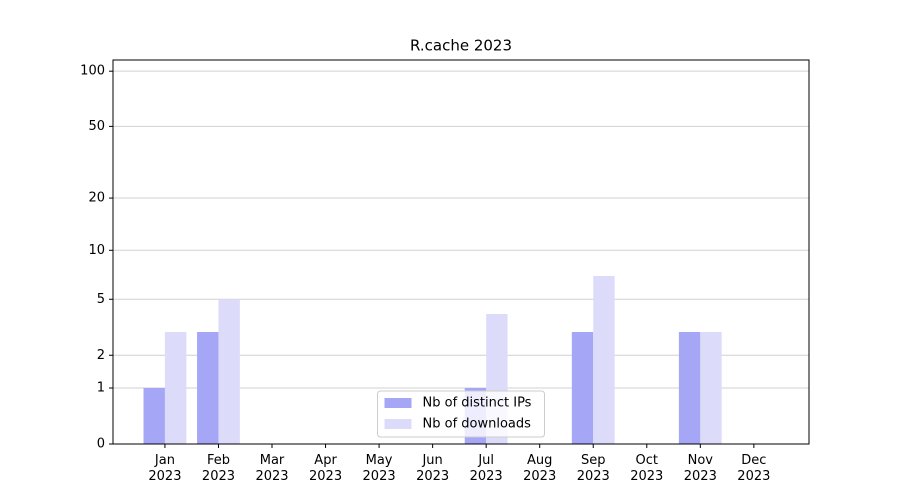 The height and width of the screenshot is (500, 900). Describe the element at coordinates (486, 468) in the screenshot. I see `x-tick-label: Jul 2023` at that location.